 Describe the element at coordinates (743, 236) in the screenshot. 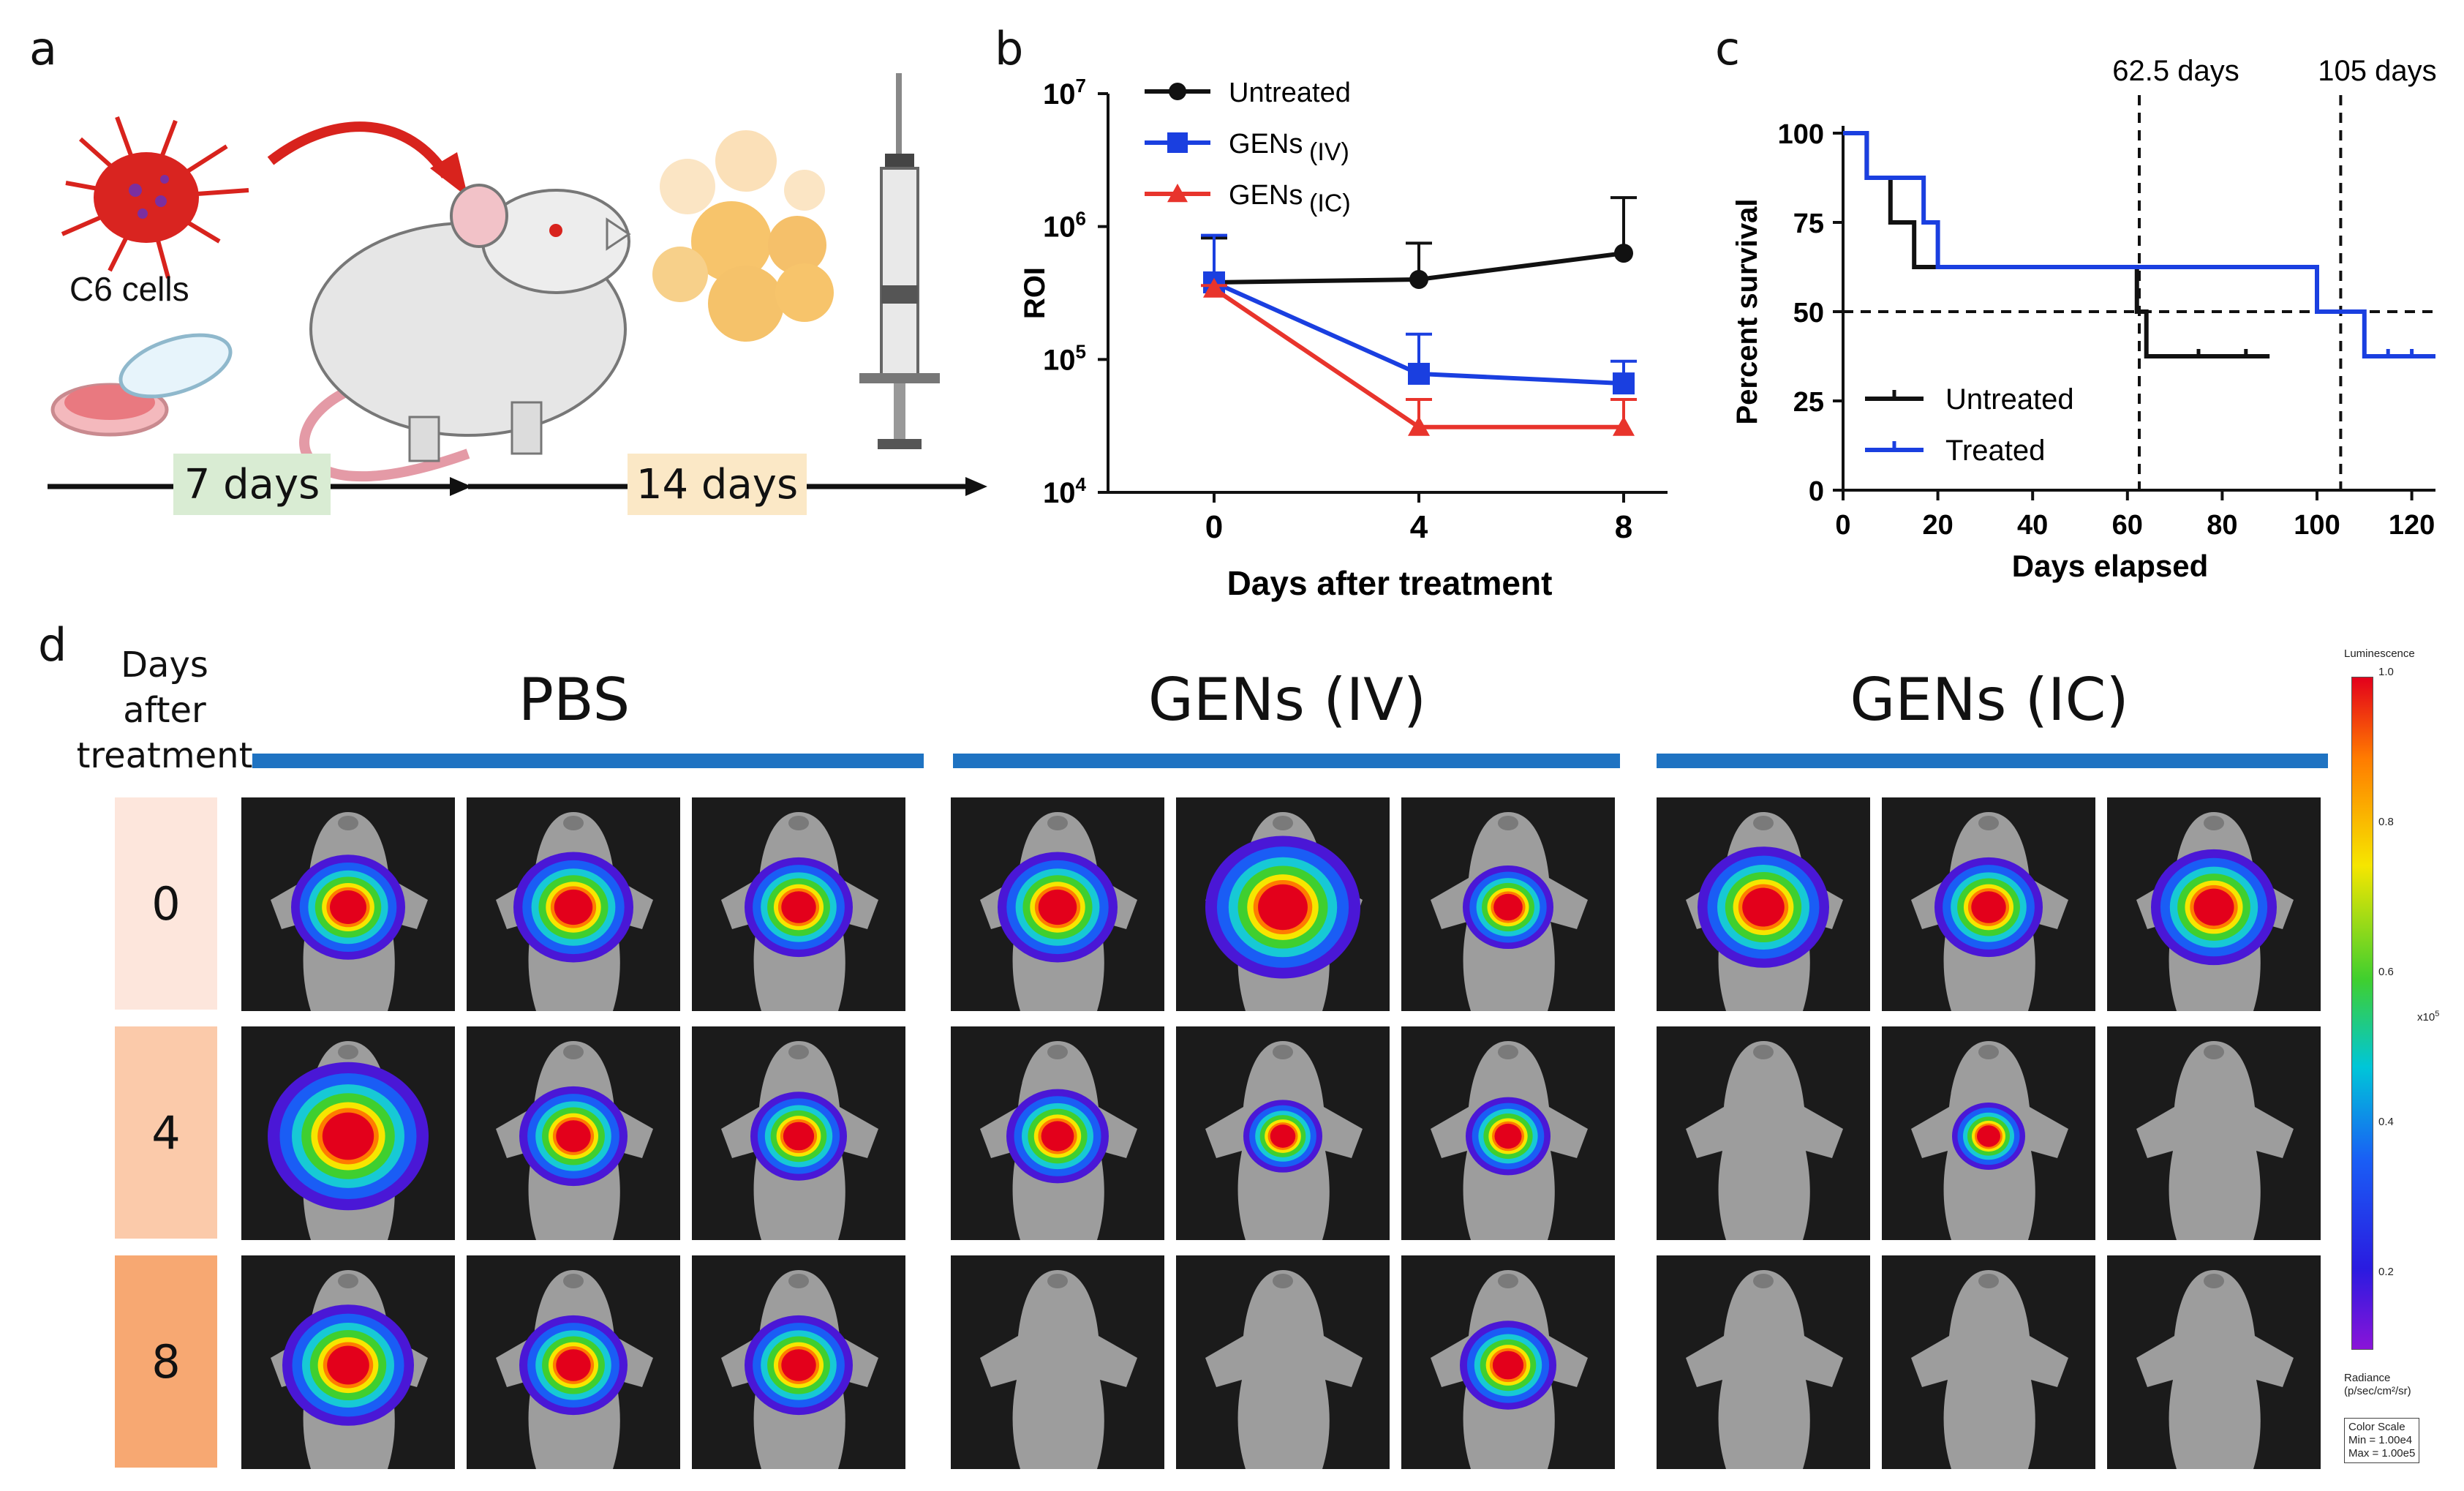

I see `nanoparticles-icon` at that location.